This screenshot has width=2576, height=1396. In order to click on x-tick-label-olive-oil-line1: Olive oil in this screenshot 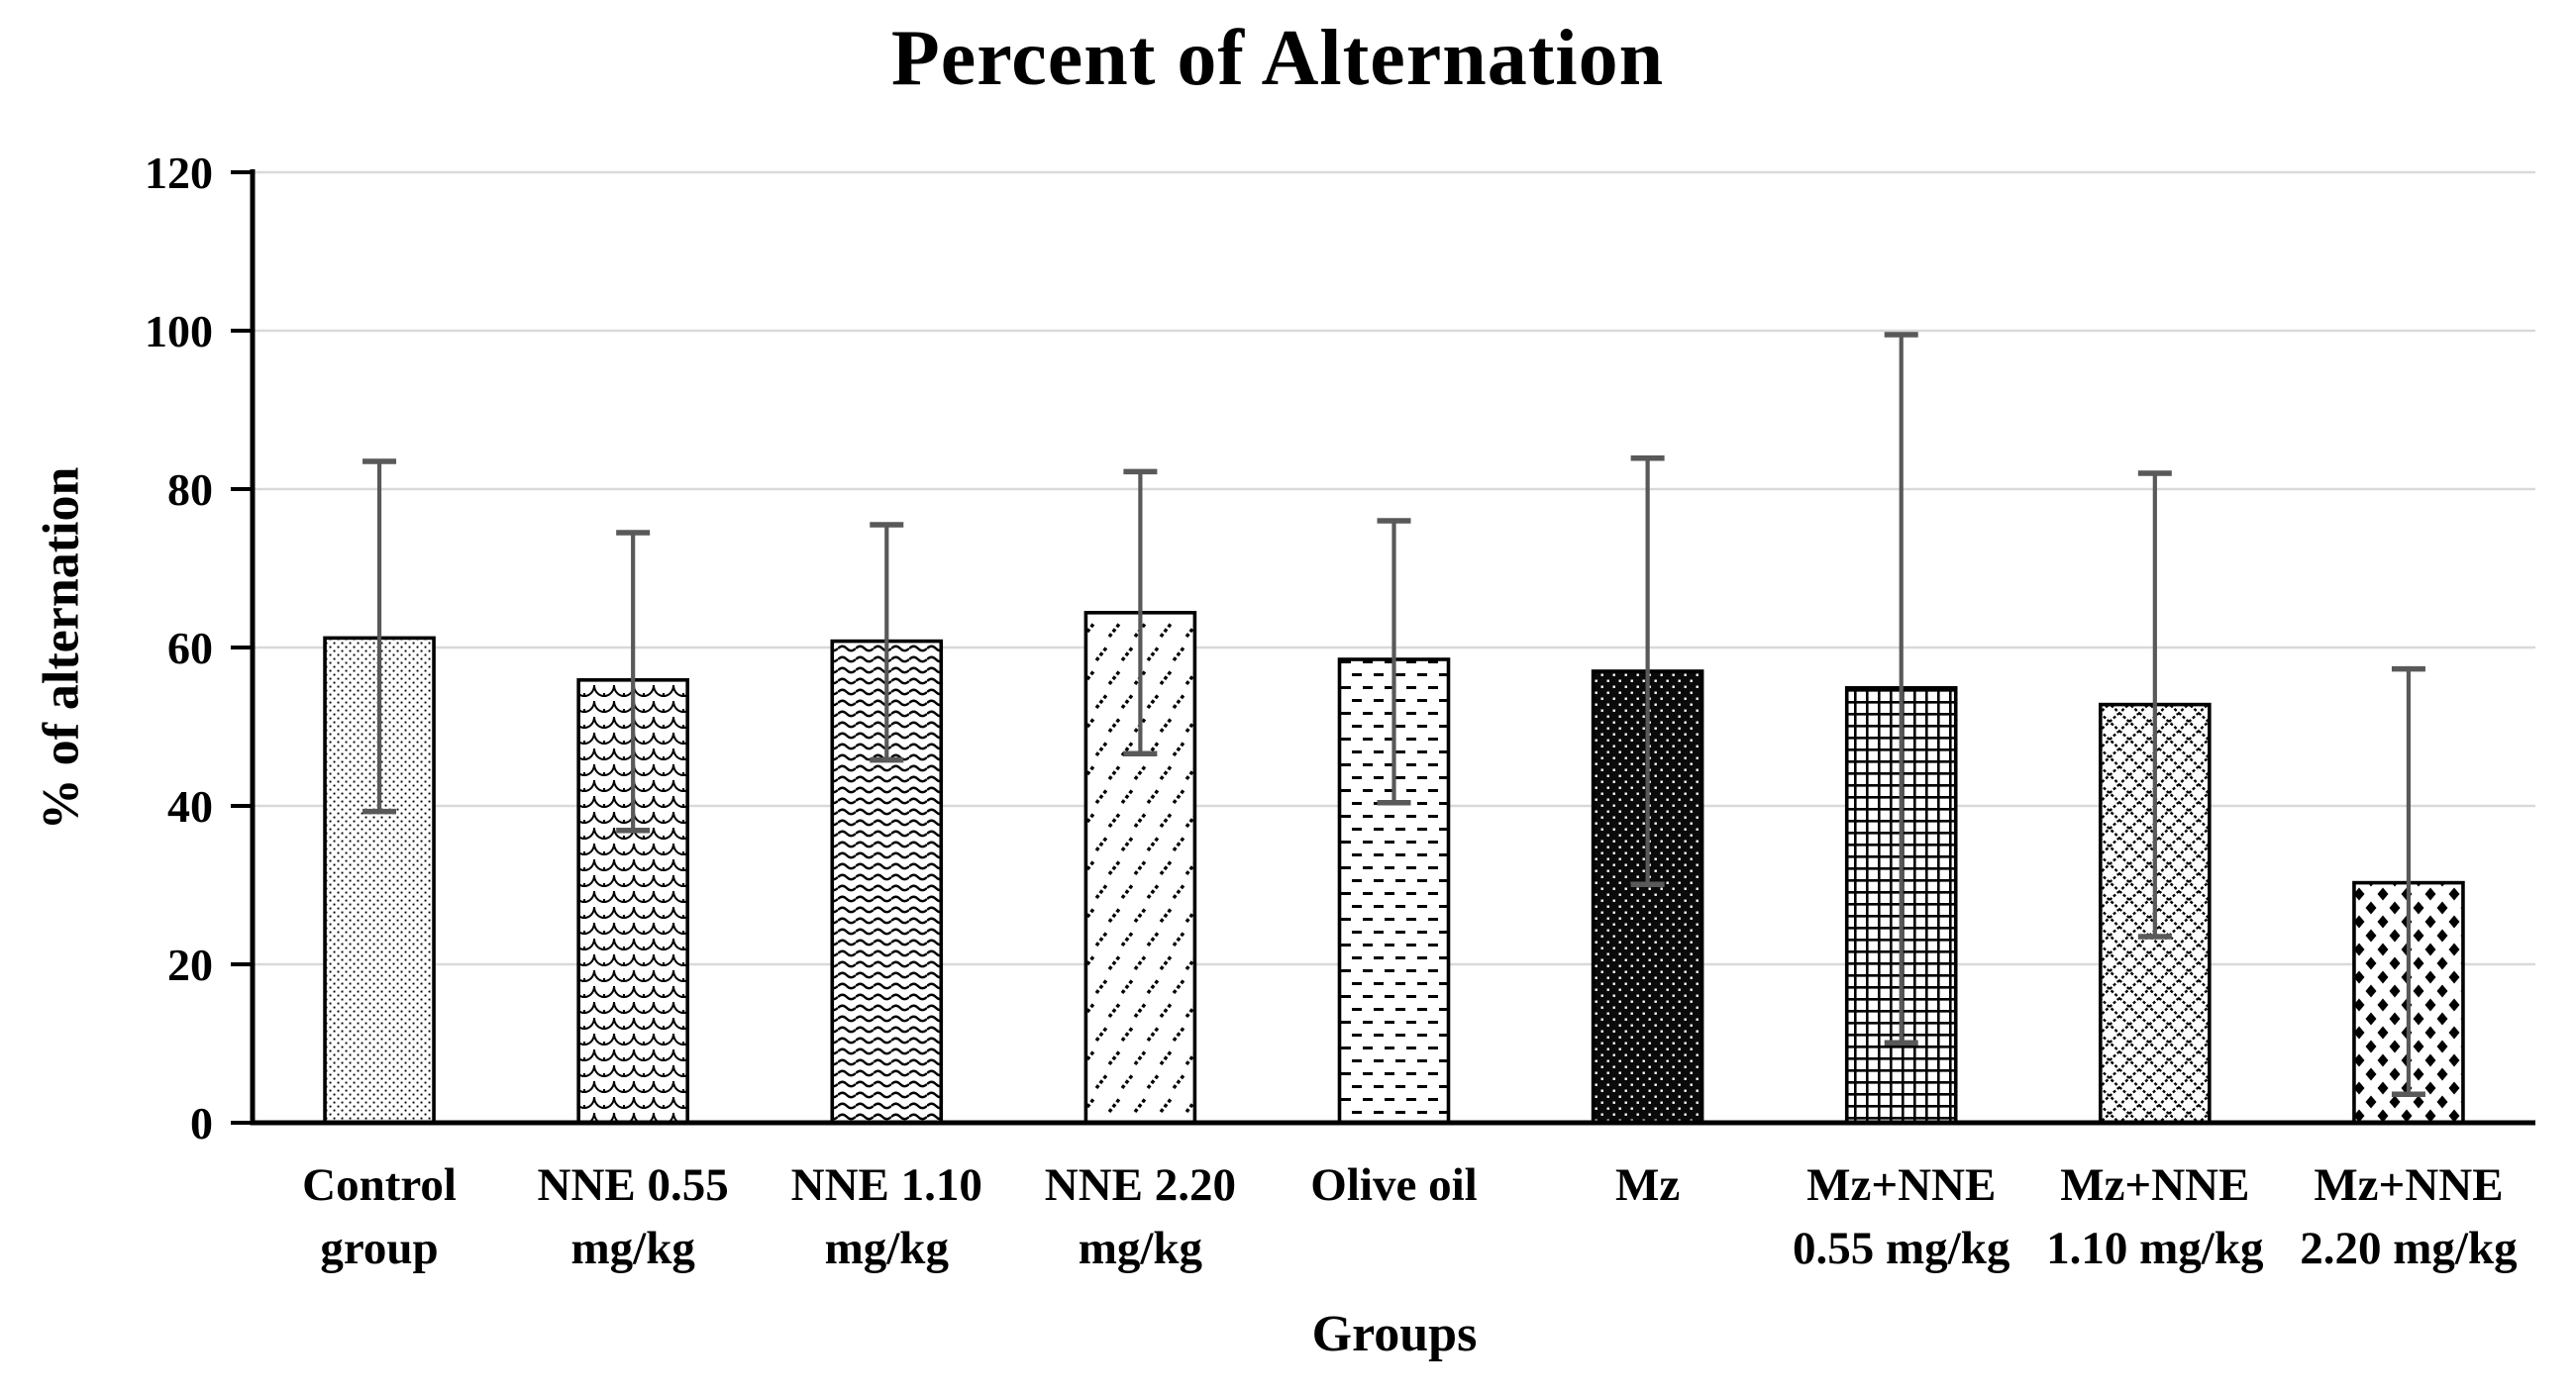, I will do `click(1393, 1185)`.